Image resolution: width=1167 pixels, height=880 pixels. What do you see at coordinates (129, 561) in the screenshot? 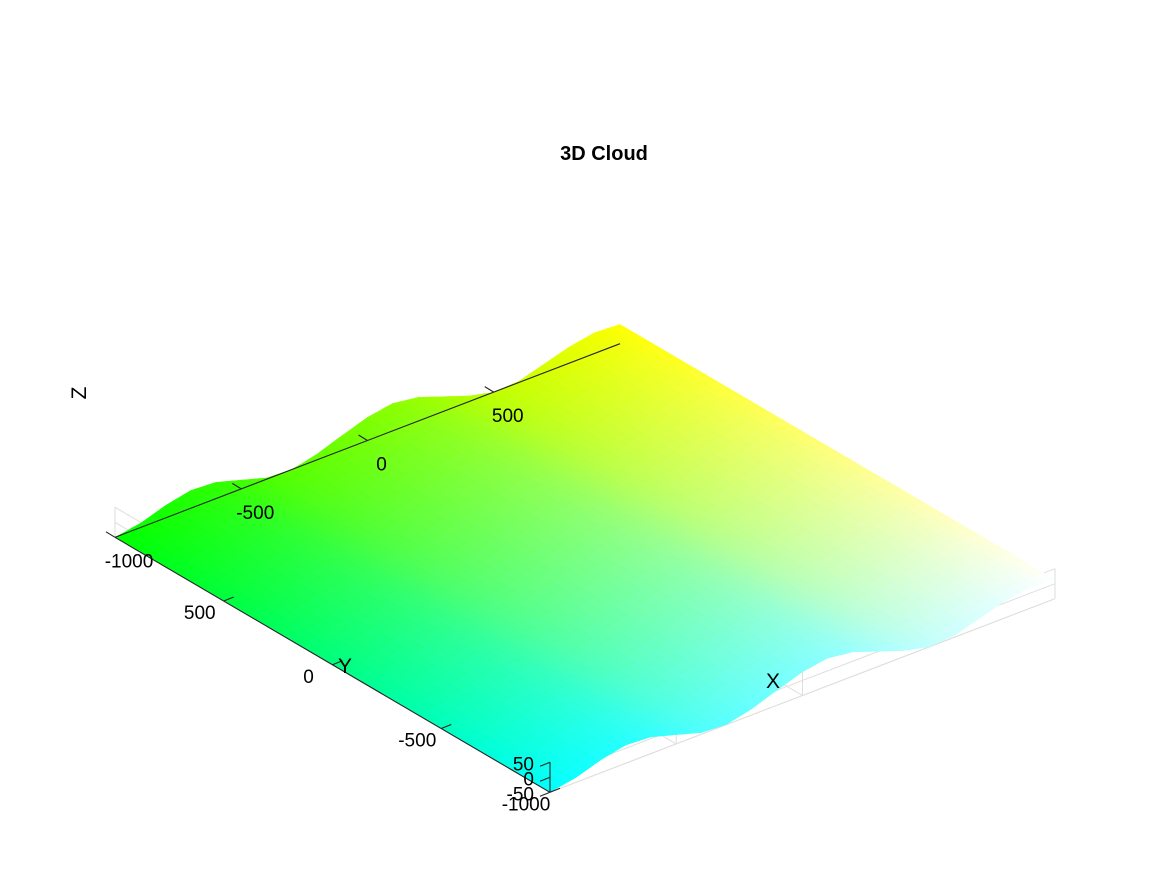
I see `x-tick-label: -1000` at bounding box center [129, 561].